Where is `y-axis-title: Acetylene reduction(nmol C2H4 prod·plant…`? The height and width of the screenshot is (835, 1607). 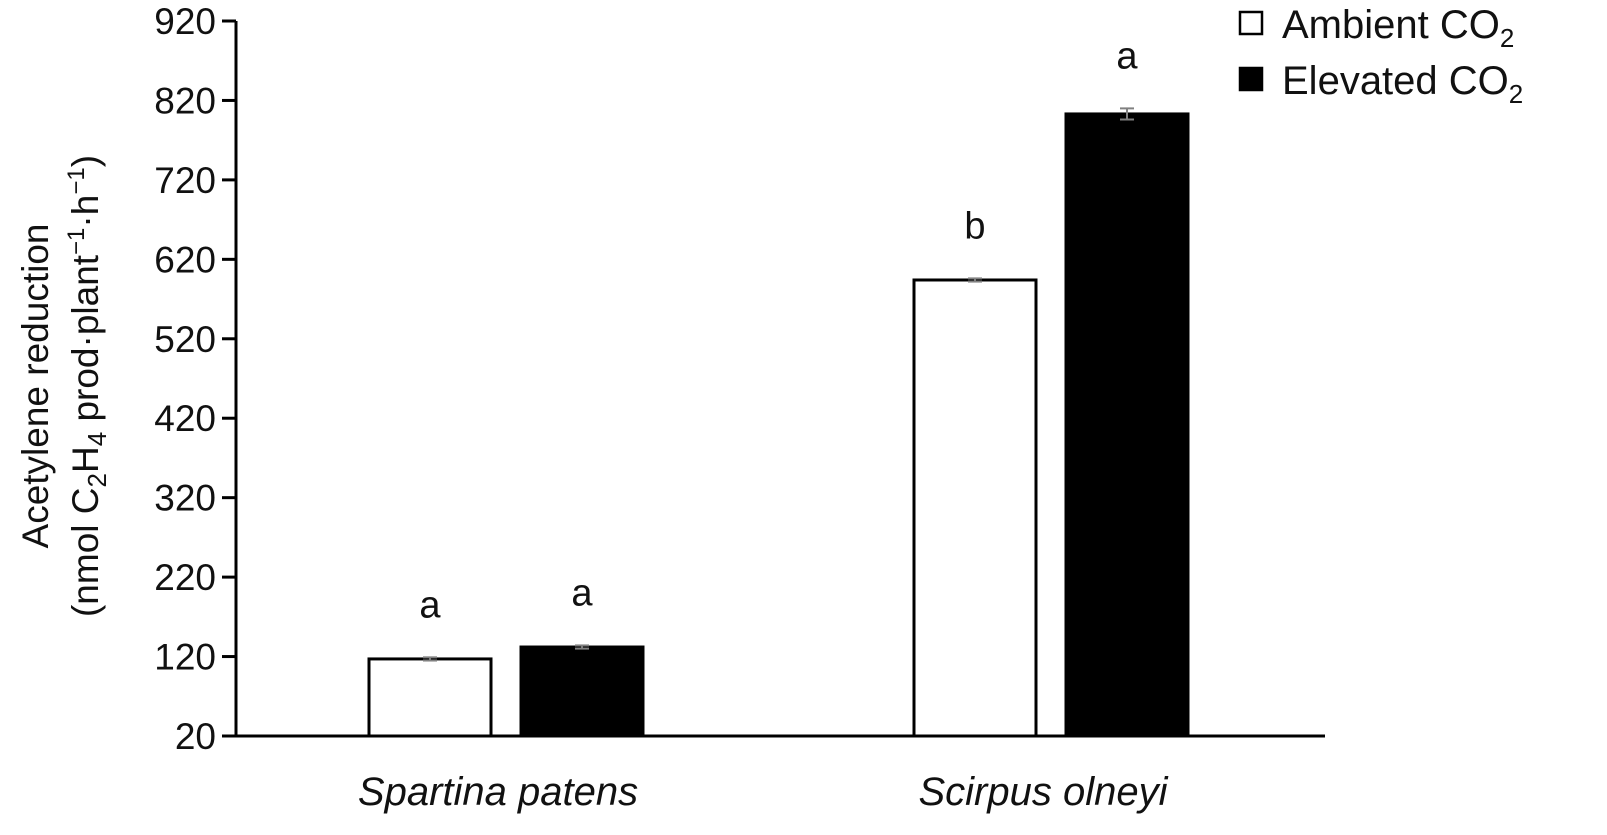
y-axis-title: Acetylene reduction(nmol C2H4 prod·plant… is located at coordinates (63, 386).